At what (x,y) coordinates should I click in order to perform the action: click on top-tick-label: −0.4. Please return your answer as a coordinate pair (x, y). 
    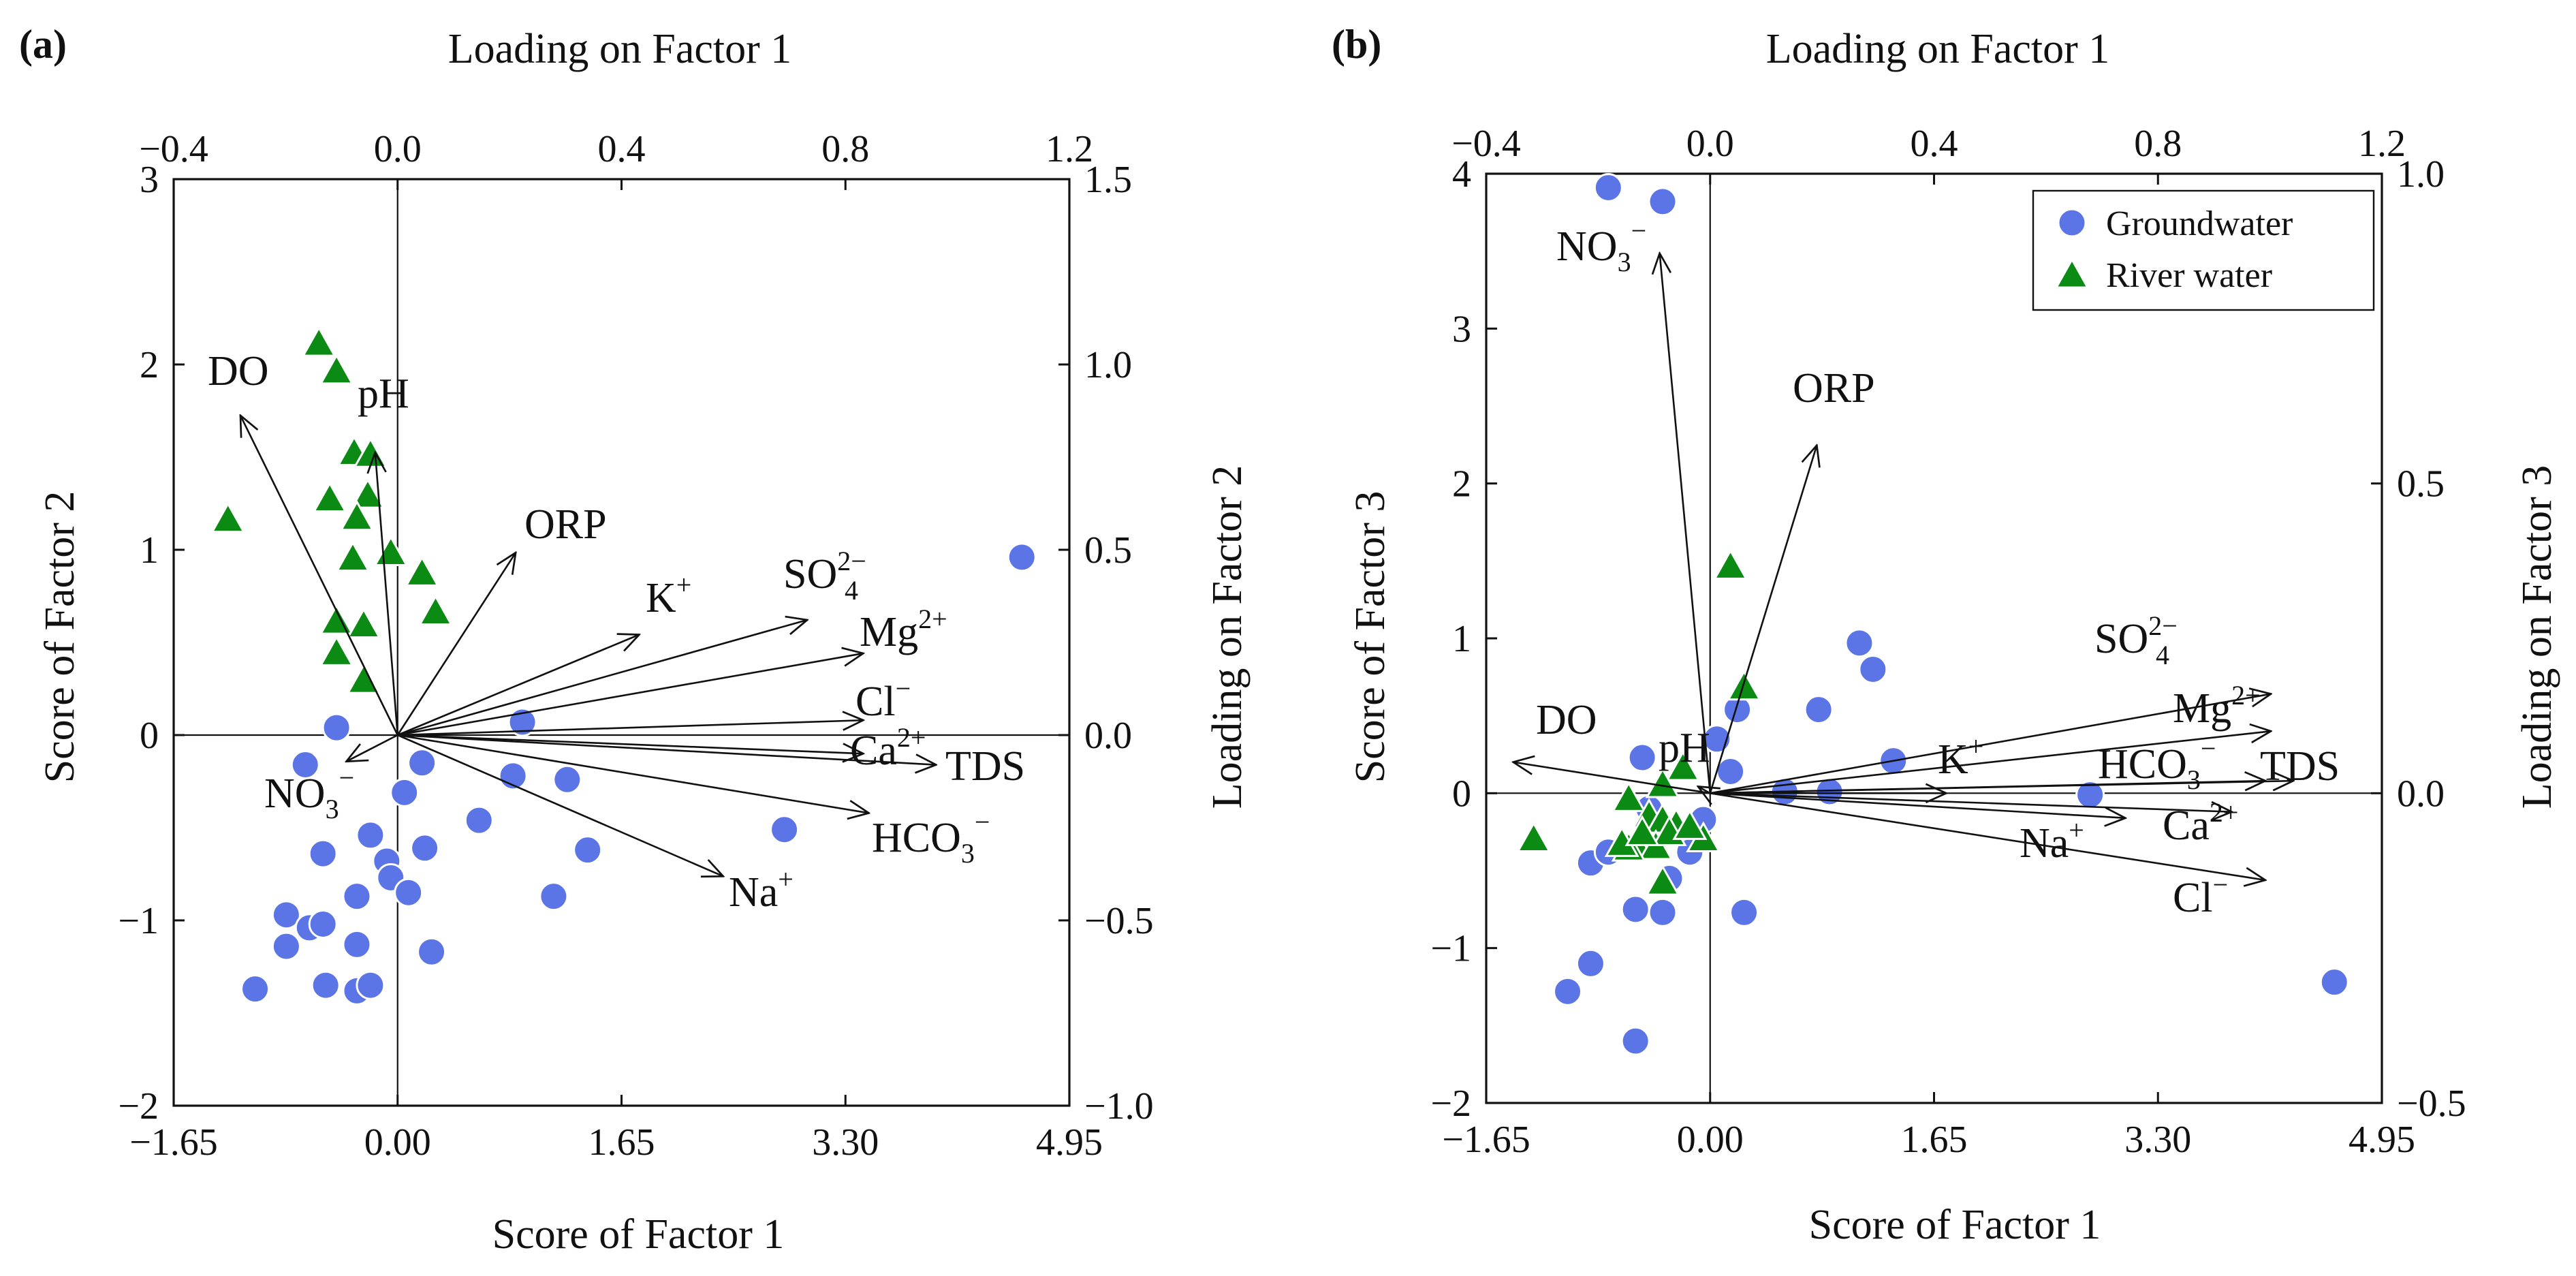
    Looking at the image, I should click on (173, 149).